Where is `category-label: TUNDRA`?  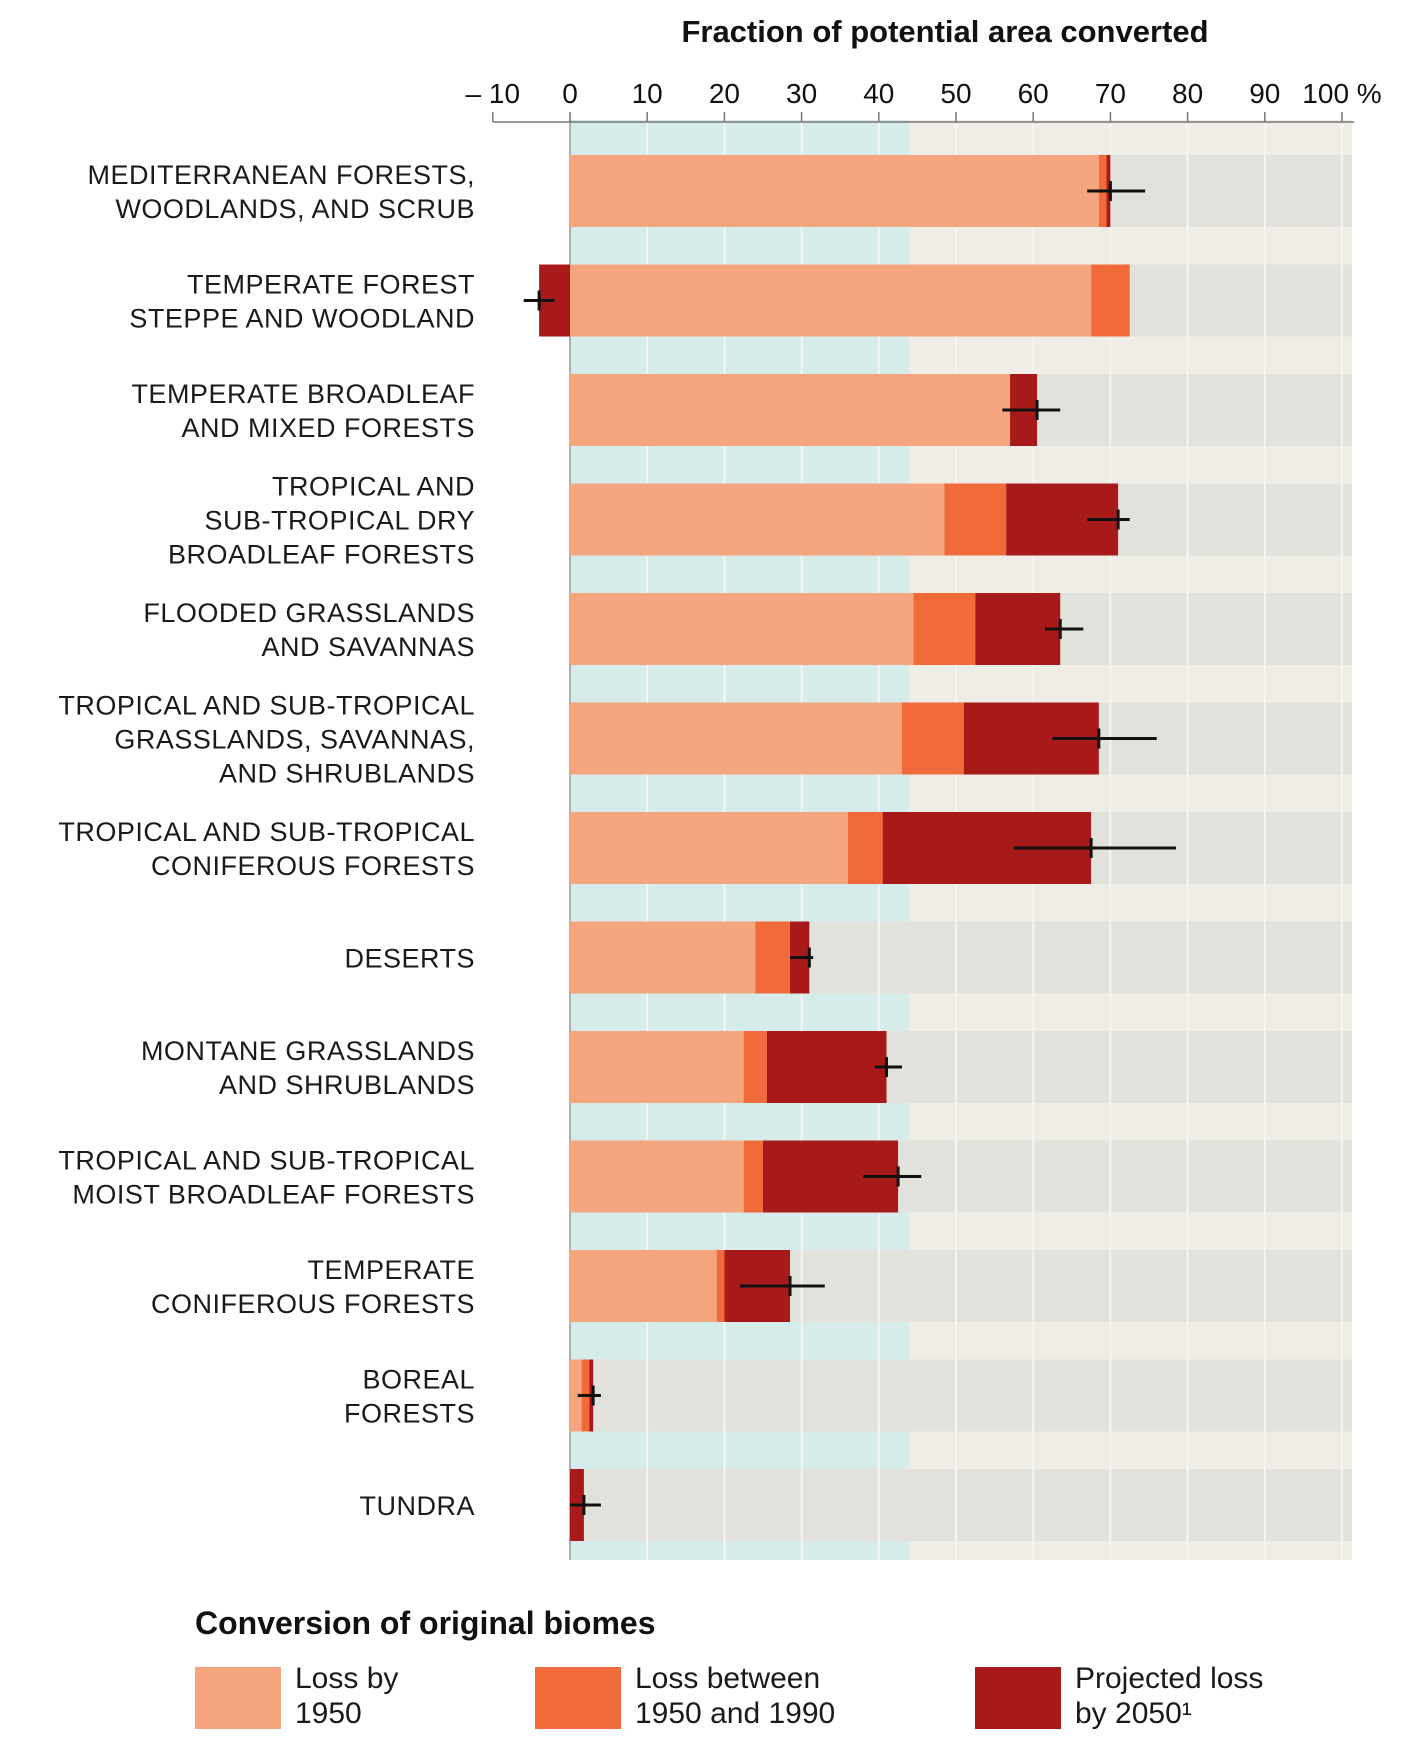 category-label: TUNDRA is located at coordinates (418, 1506).